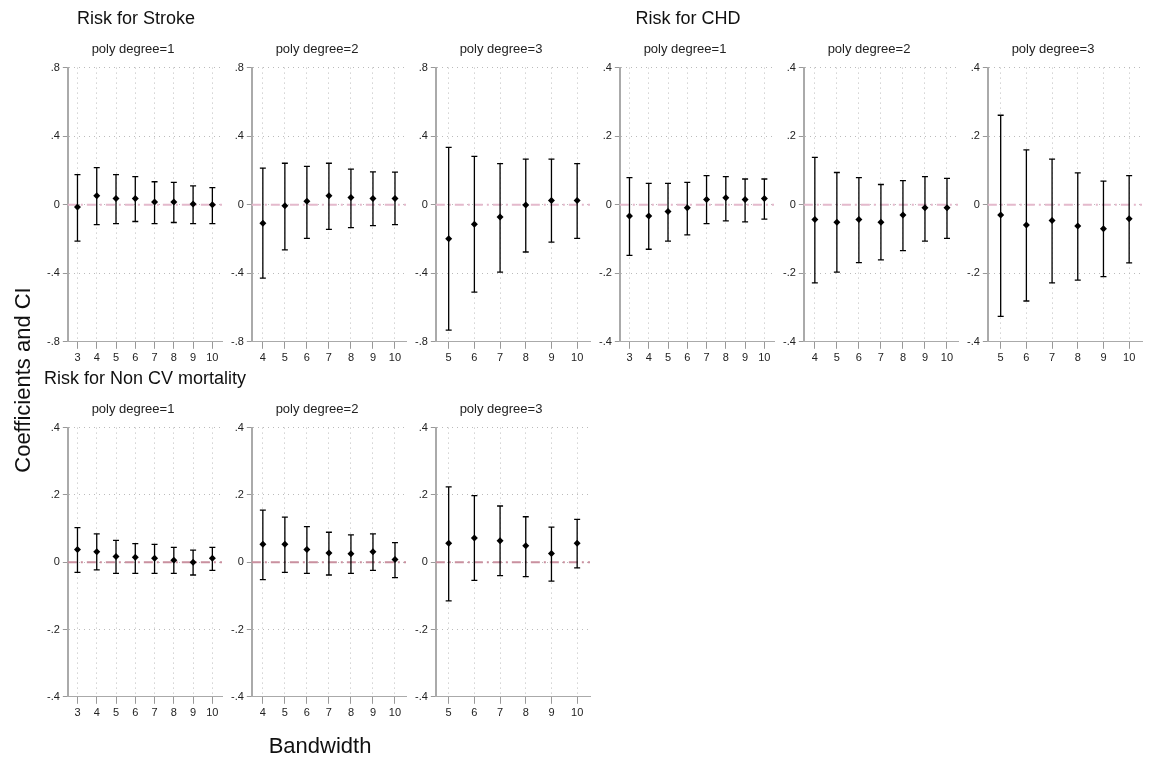  What do you see at coordinates (320, 746) in the screenshot?
I see `x-axis-title: Bandwidth` at bounding box center [320, 746].